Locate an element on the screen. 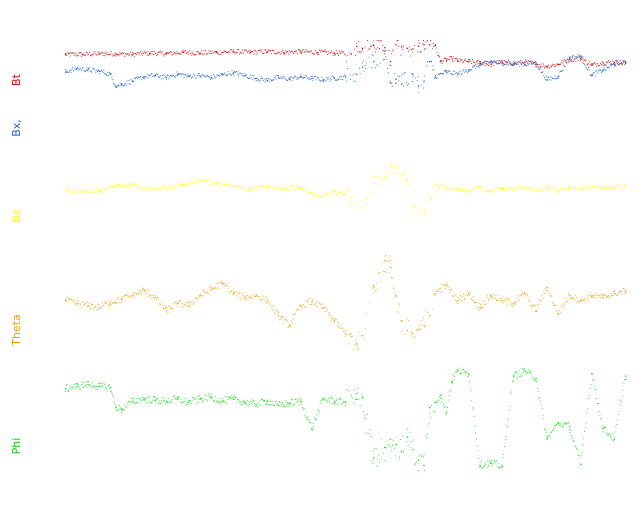  trace-bt-bt is located at coordinates (345, 54).